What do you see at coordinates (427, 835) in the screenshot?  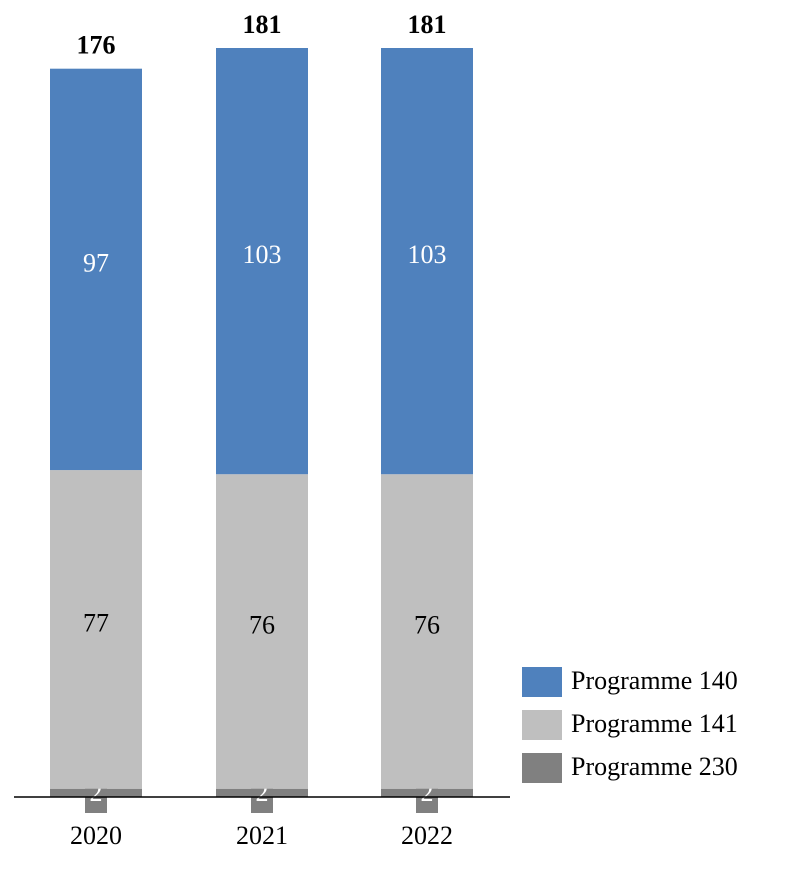 I see `x-tick-label: 2022` at bounding box center [427, 835].